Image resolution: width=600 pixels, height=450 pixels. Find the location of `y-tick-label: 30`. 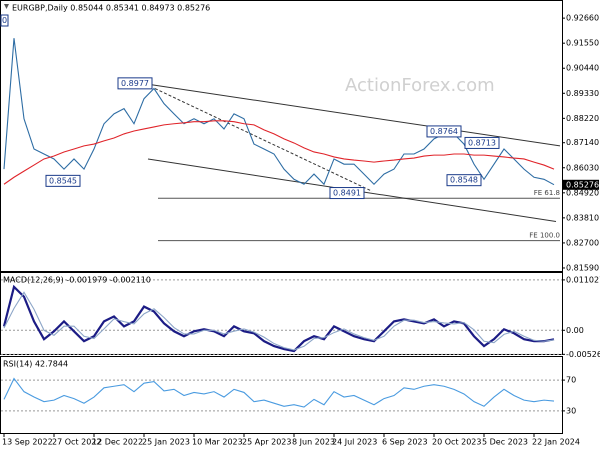

y-tick-label: 30 is located at coordinates (571, 410).